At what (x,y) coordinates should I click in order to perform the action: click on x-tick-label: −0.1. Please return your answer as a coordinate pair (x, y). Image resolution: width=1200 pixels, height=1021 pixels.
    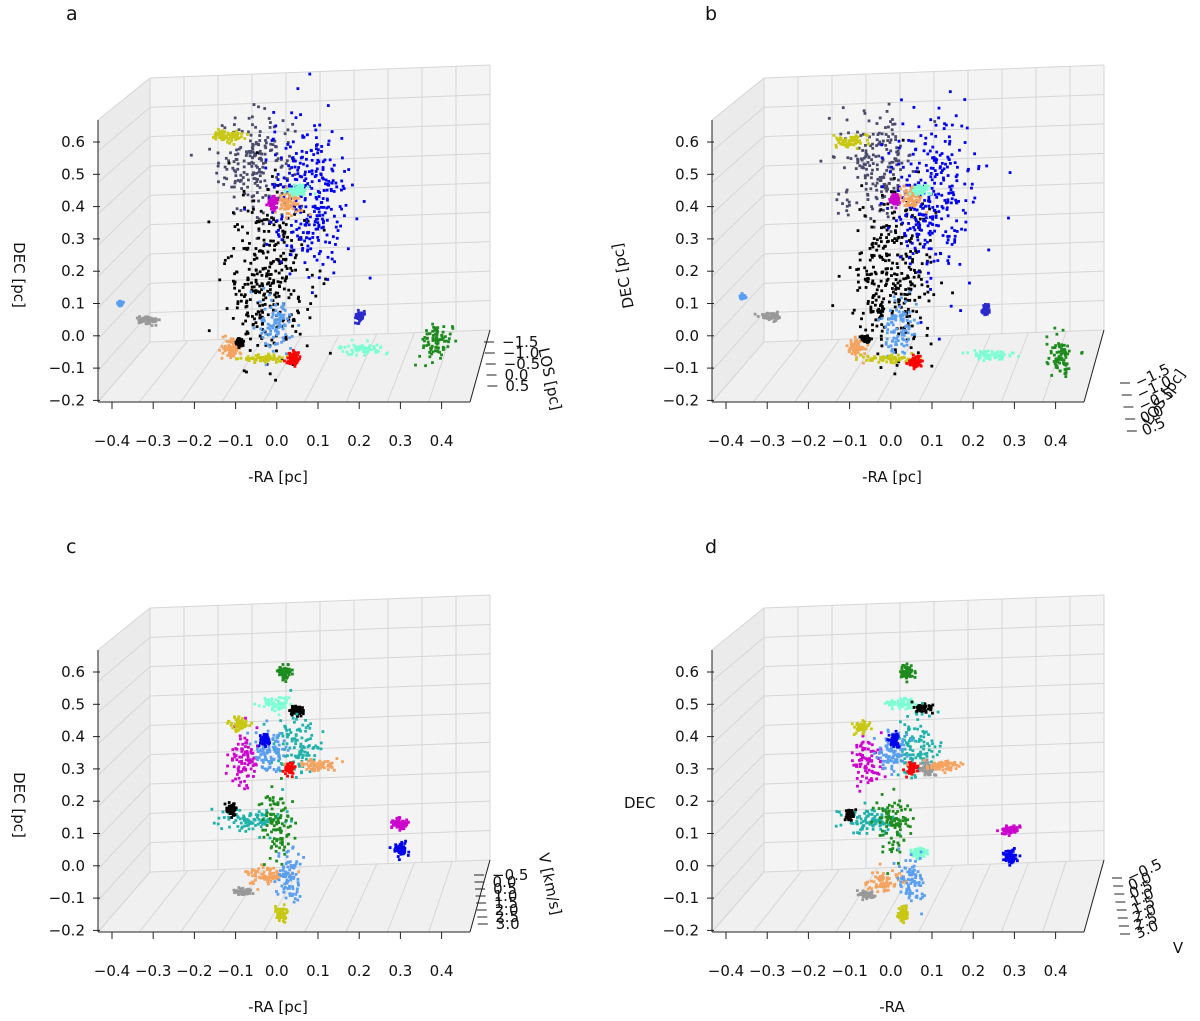
    Looking at the image, I should click on (235, 971).